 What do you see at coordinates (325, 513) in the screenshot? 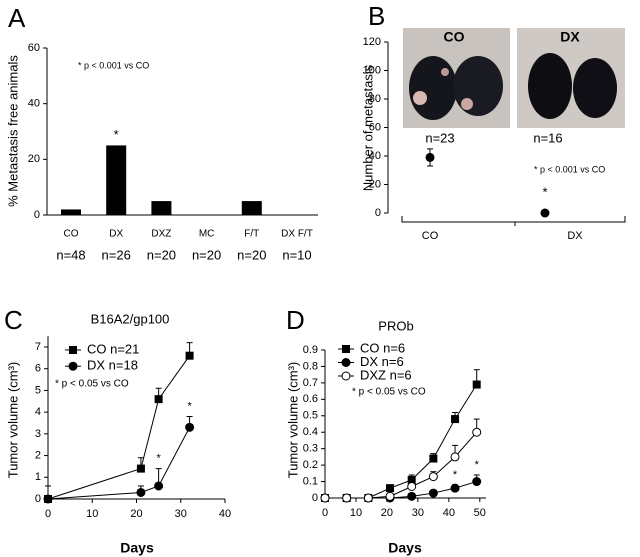
I see `x-tick-label: 0` at bounding box center [325, 513].